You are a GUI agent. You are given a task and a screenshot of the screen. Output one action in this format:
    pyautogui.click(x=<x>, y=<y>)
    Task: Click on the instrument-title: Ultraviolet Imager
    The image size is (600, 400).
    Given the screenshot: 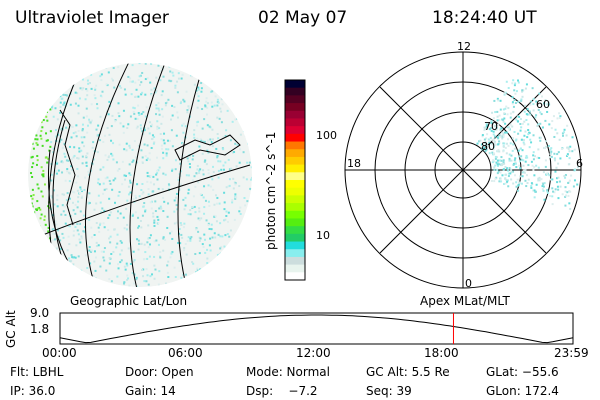 What is the action you would take?
    pyautogui.click(x=92, y=18)
    